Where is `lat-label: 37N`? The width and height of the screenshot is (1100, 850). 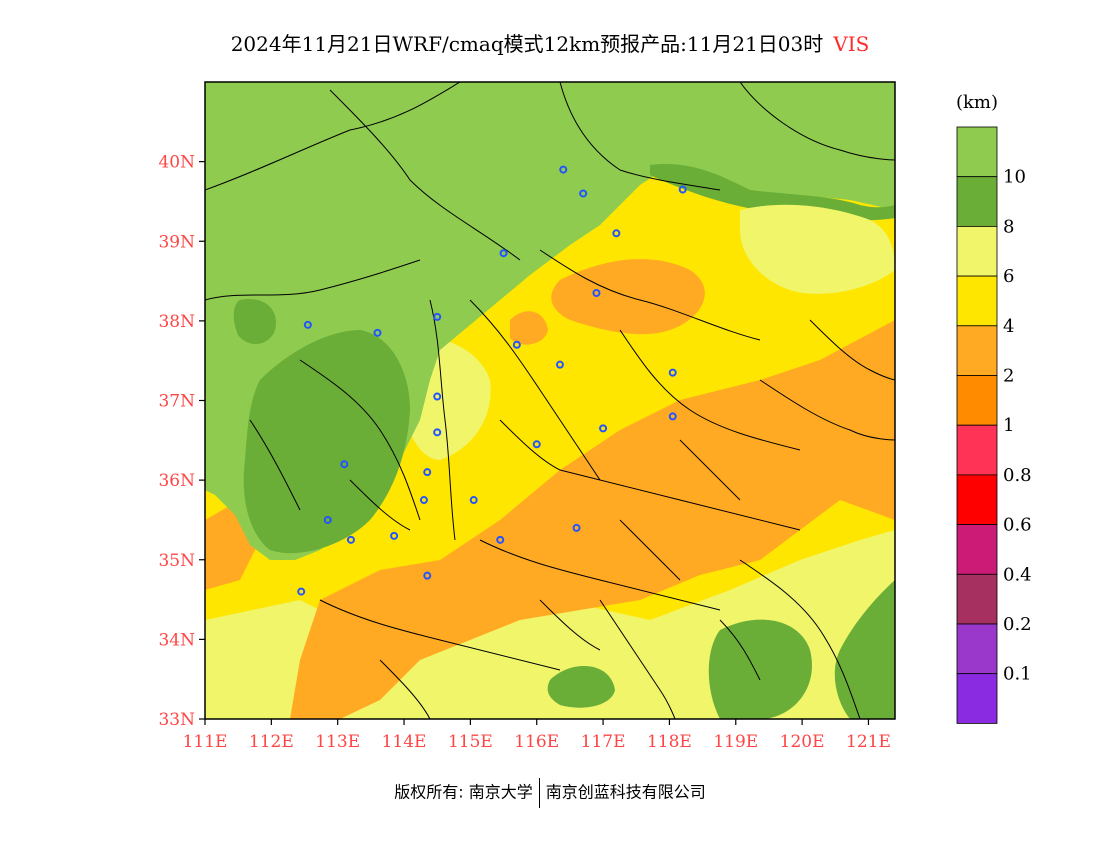 lat-label: 37N is located at coordinates (176, 402).